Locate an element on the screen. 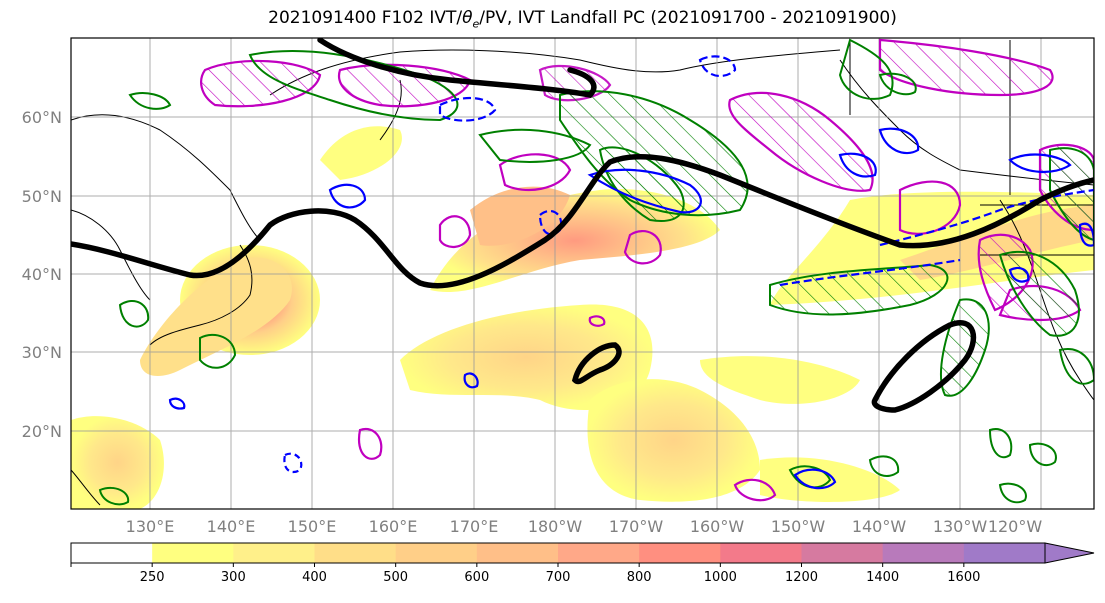 This screenshot has height=603, width=1105. lat-labels: 60°N 50°N 40°N 30°N 20°N is located at coordinates (42, 274).